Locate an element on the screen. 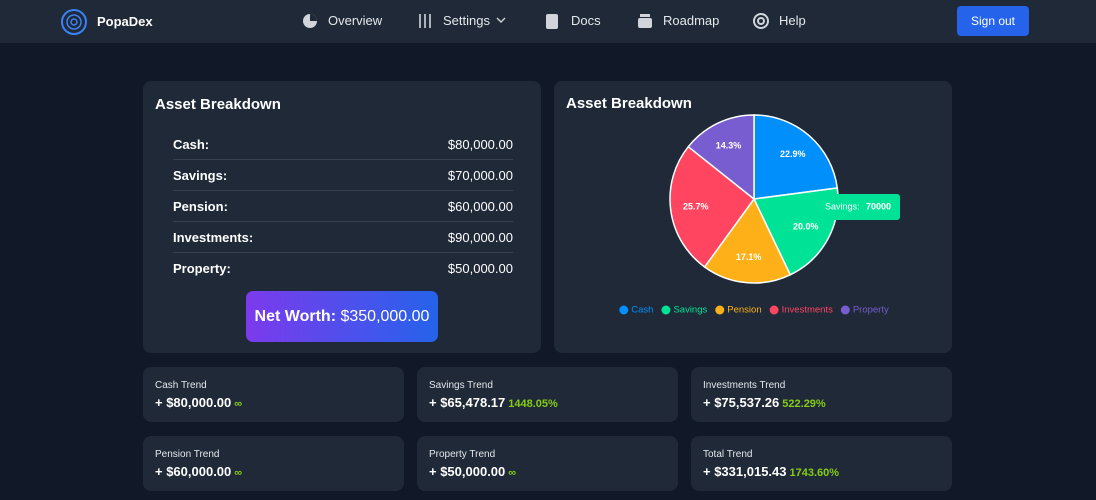 The height and width of the screenshot is (500, 1096). net-worth-label: Net Worth: is located at coordinates (295, 316).